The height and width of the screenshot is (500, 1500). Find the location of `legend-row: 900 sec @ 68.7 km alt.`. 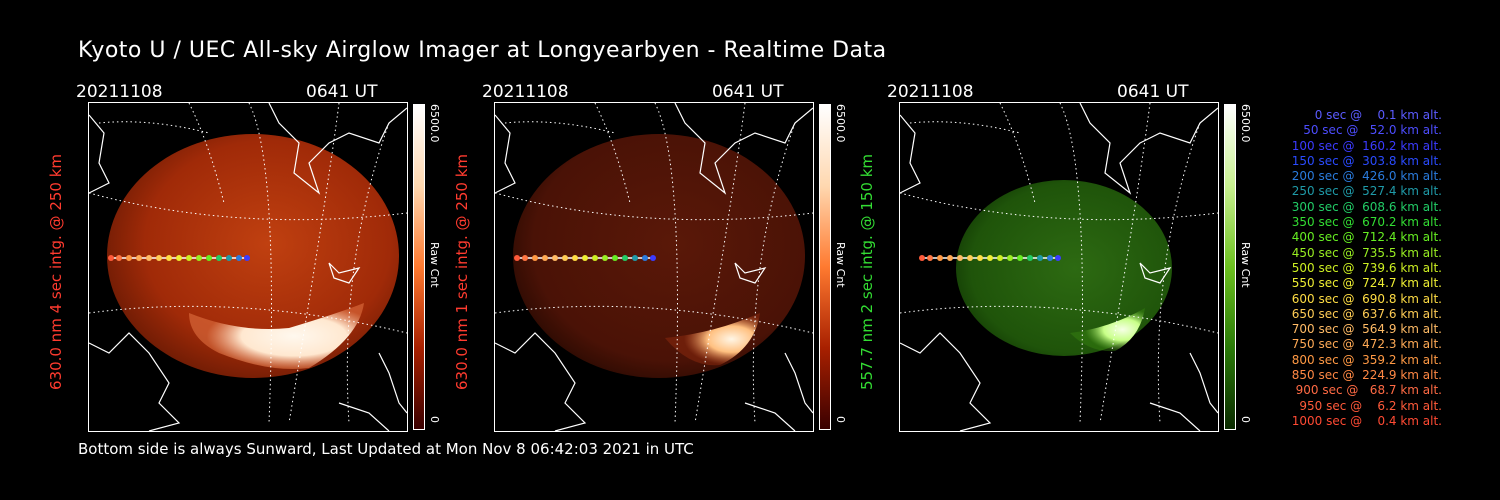

legend-row: 900 sec @ 68.7 km alt. is located at coordinates (1368, 390).